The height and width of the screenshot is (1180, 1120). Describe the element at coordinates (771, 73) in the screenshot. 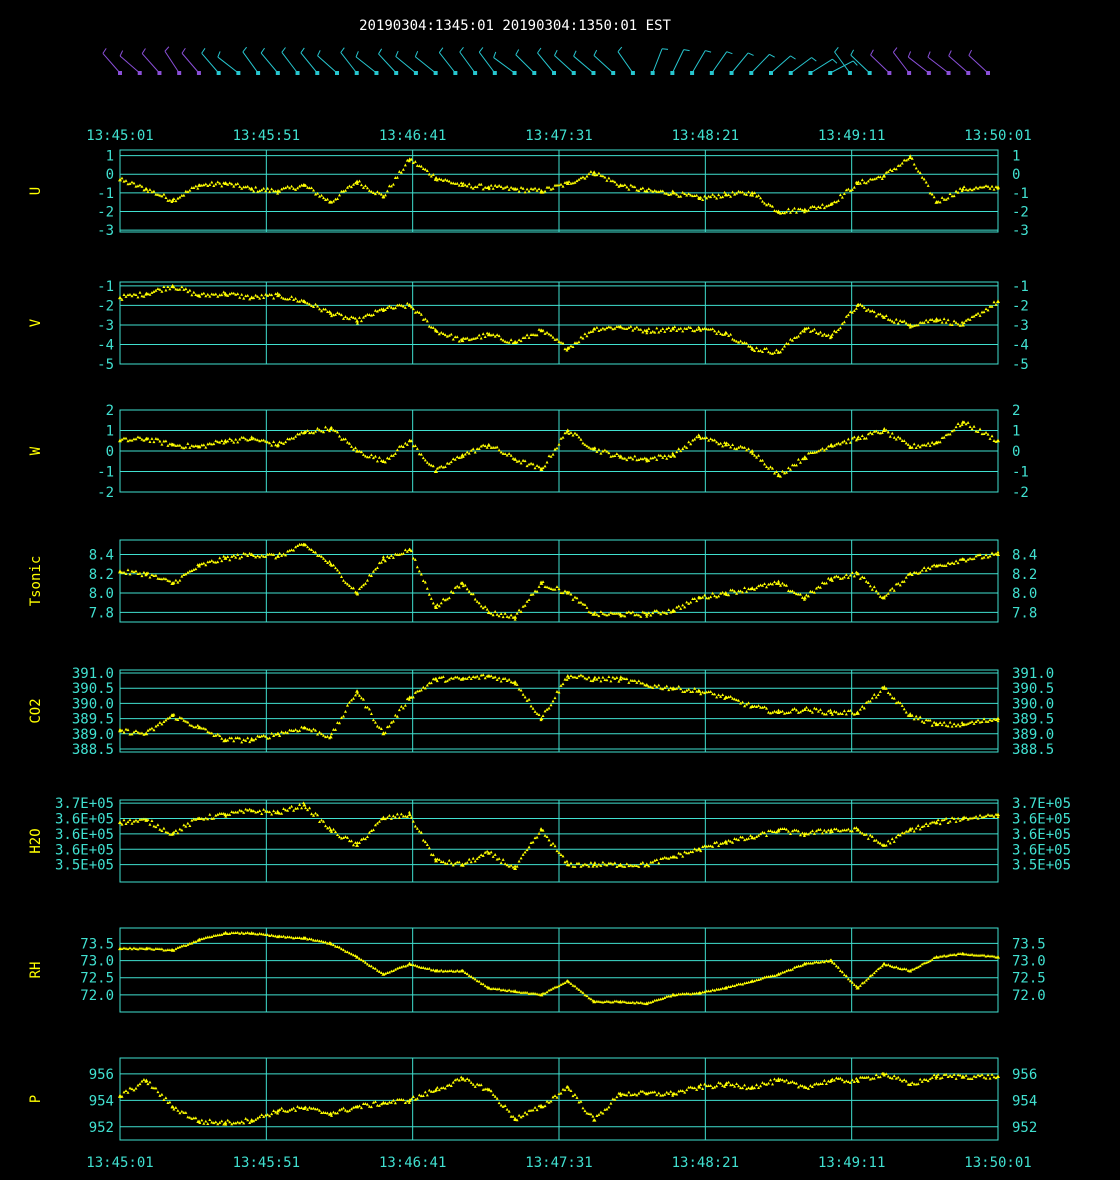

I see `wind-barb-station` at that location.